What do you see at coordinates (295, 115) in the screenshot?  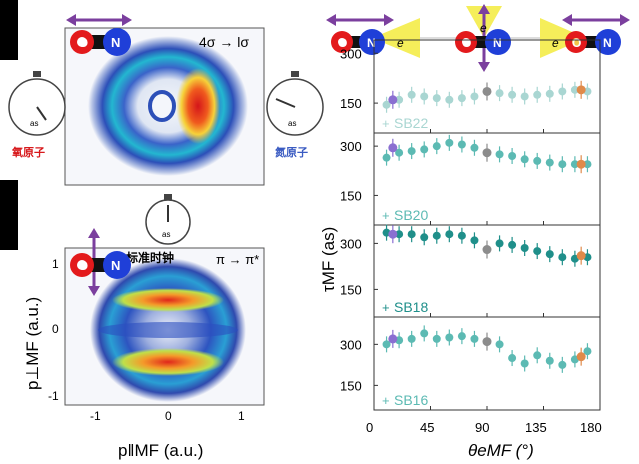 I see `clock-right: as 氮原子` at bounding box center [295, 115].